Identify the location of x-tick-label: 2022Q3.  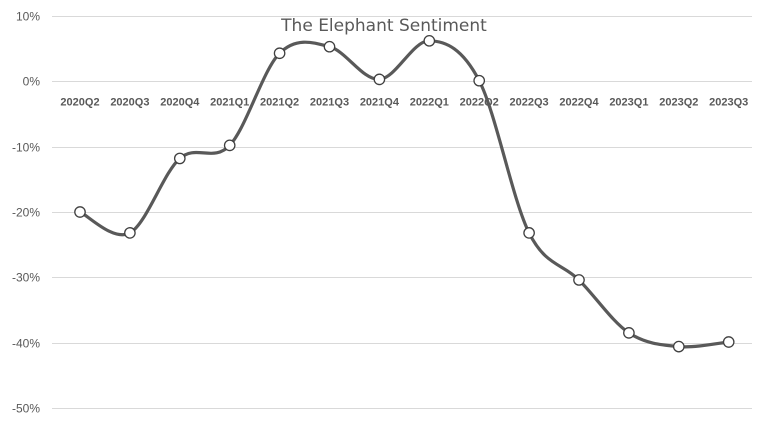
(529, 102).